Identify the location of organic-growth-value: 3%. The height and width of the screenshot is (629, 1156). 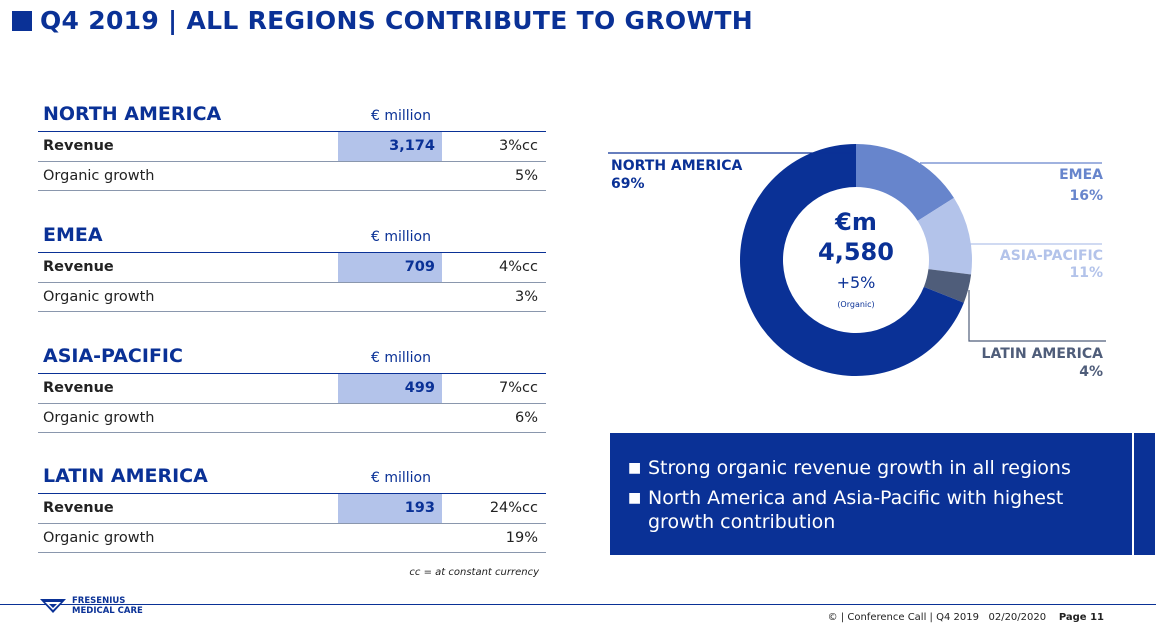
(526, 297).